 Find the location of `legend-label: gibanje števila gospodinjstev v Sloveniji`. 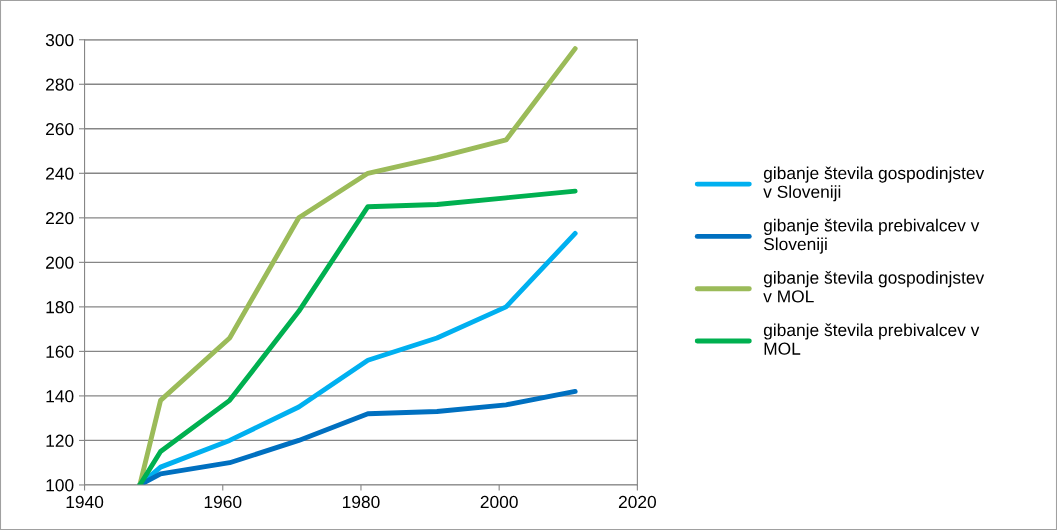

legend-label: gibanje števila gospodinjstev v Sloveniji is located at coordinates (874, 184).